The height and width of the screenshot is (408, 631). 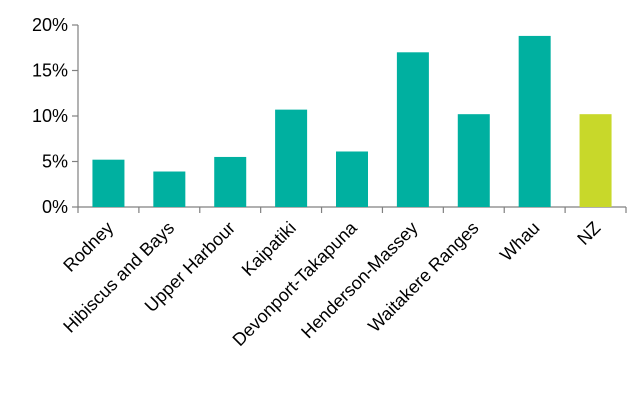 I want to click on x-tick-label: NZ, so click(x=588, y=233).